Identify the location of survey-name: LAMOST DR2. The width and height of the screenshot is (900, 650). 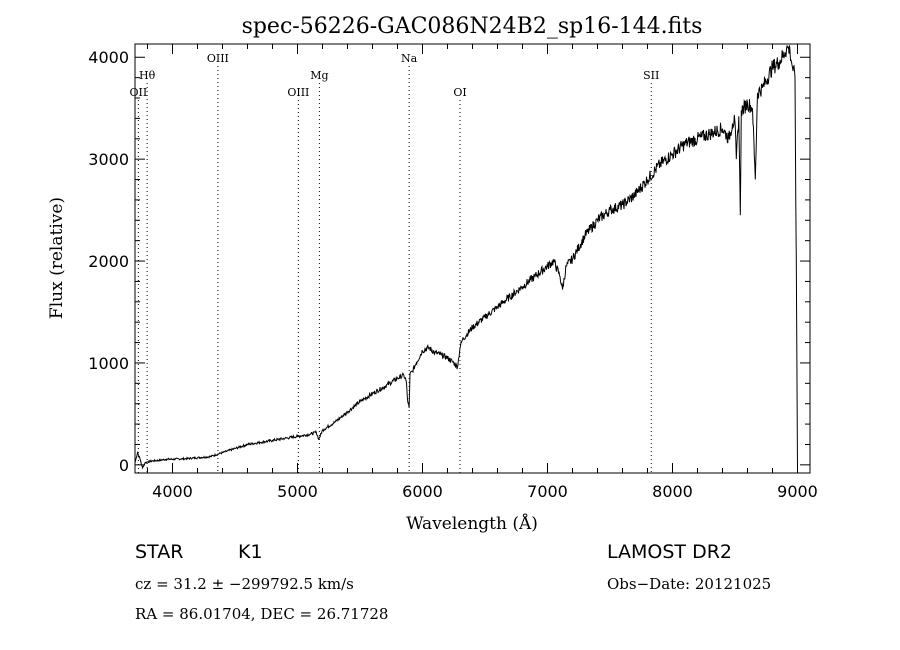
(669, 552).